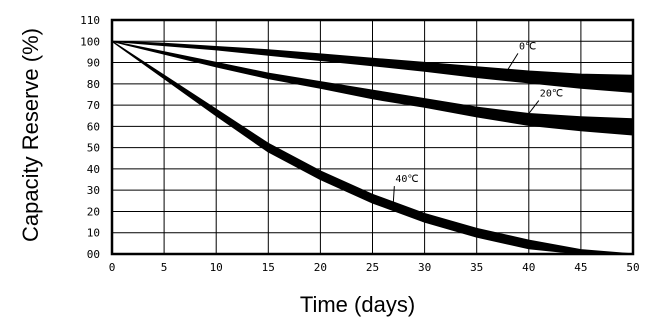 The height and width of the screenshot is (320, 657). Describe the element at coordinates (93, 233) in the screenshot. I see `y-tick-label: 10` at that location.